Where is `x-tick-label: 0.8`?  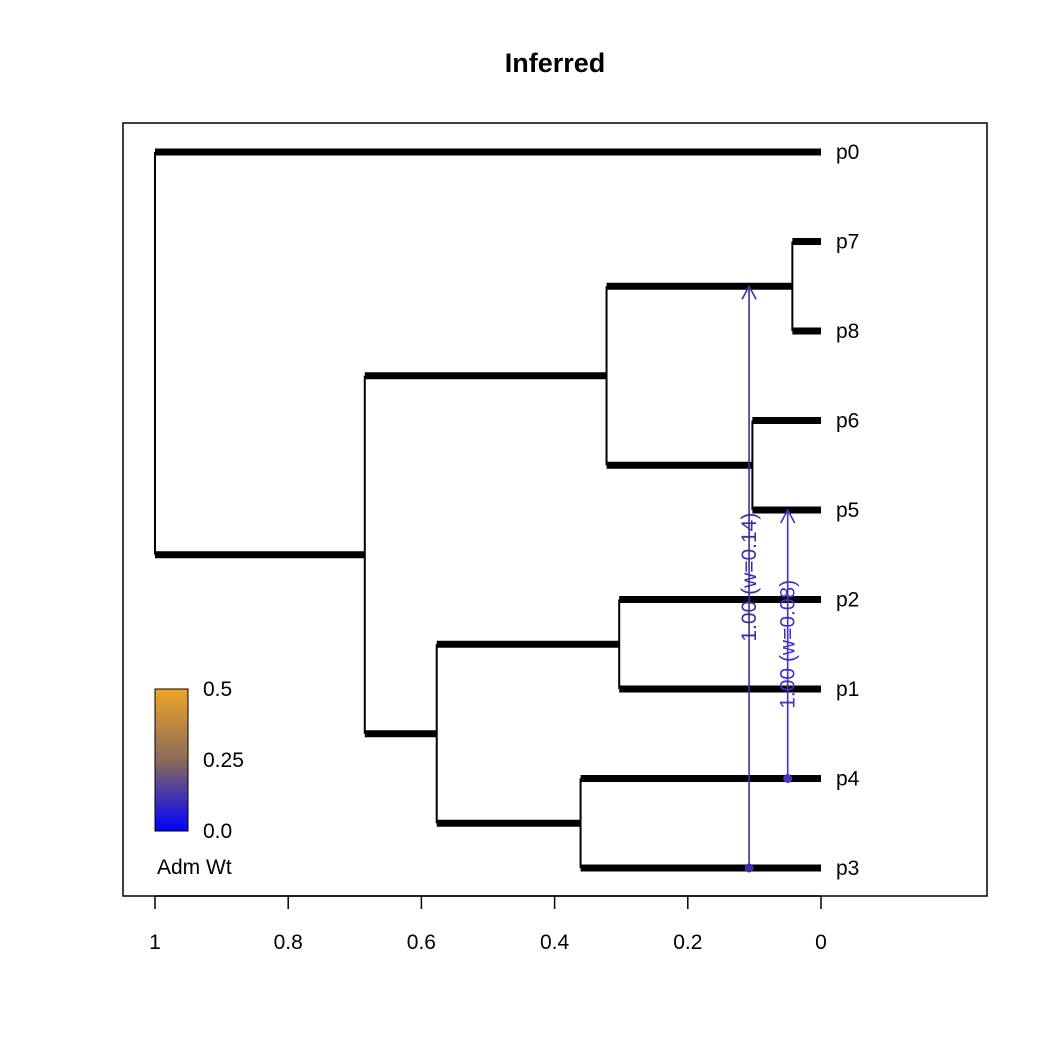
x-tick-label: 0.8 is located at coordinates (288, 942).